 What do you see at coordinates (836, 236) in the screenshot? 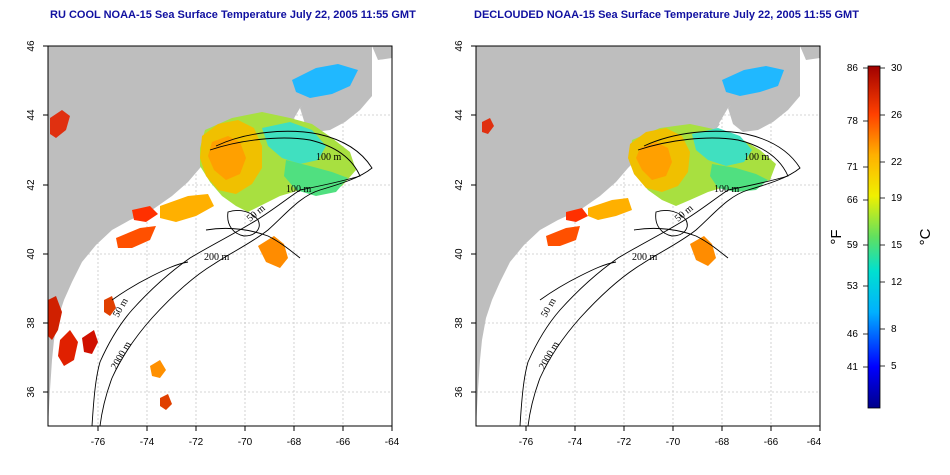
I see `fahrenheit-unit-label: °F` at bounding box center [836, 236].